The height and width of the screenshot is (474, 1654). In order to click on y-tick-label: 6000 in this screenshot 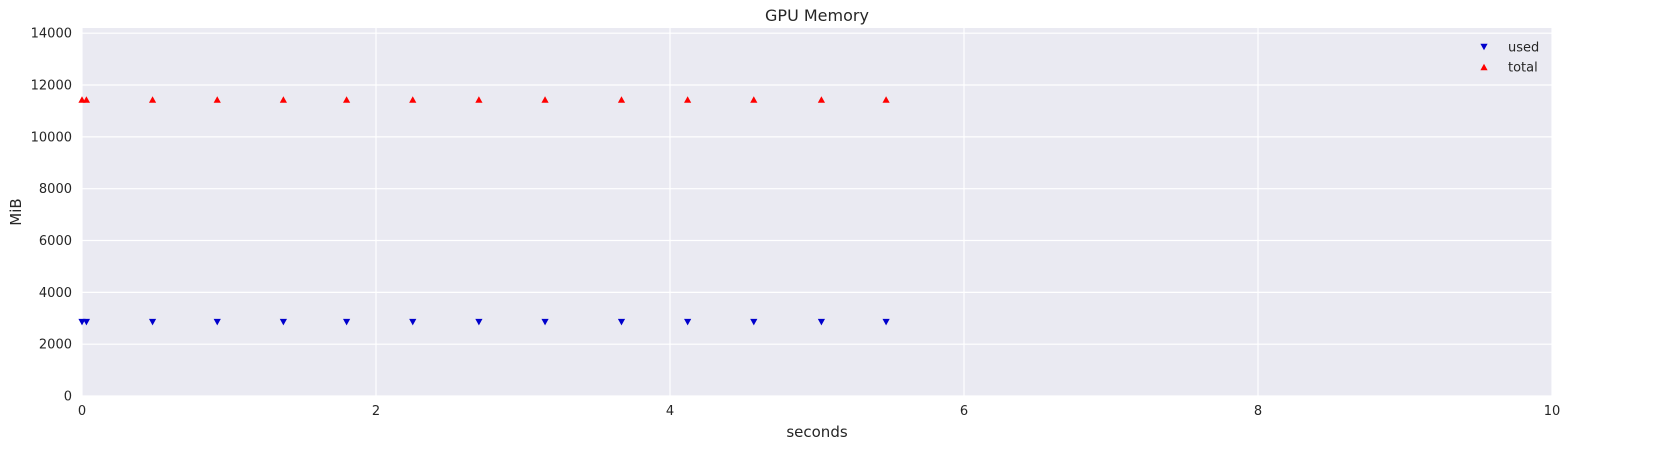, I will do `click(55, 241)`.